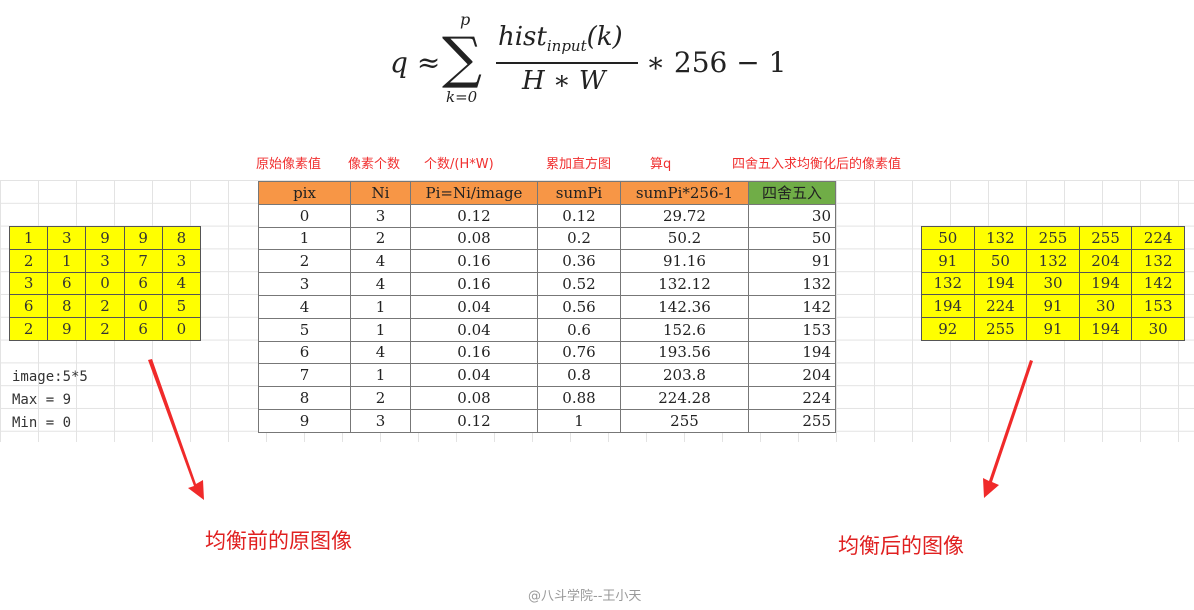 This screenshot has height=610, width=1194. Describe the element at coordinates (547, 284) in the screenshot. I see `table-row: 3 4 0.16 0.52 132.12 132` at that location.